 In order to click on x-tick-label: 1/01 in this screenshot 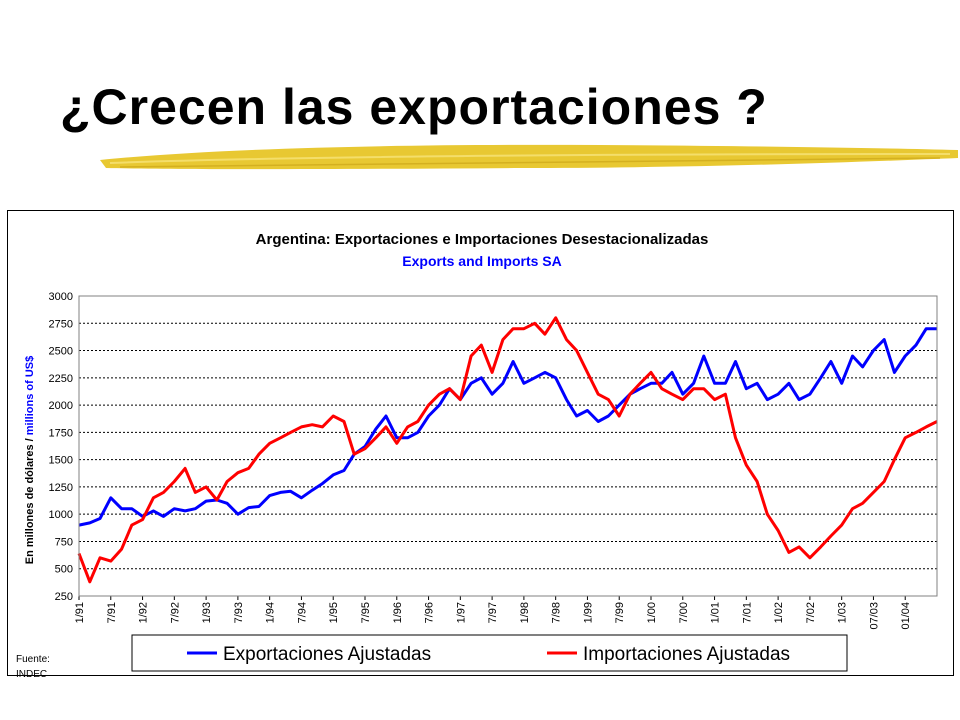, I will do `click(716, 612)`.